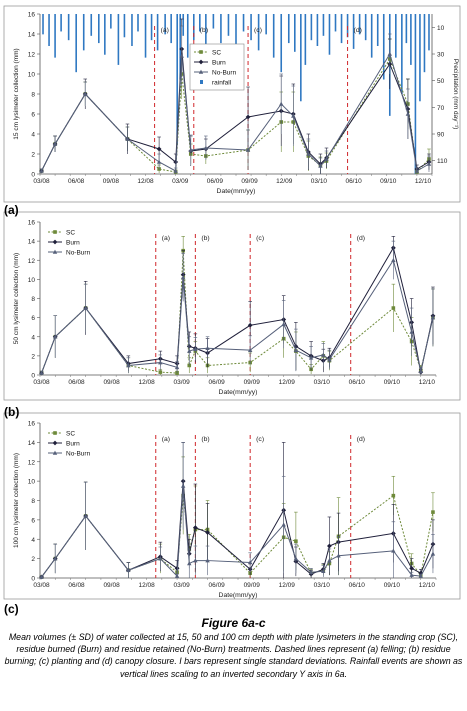 This screenshot has width=467, height=711. I want to click on legend: SC Burn No-Burn, so click(69, 243).